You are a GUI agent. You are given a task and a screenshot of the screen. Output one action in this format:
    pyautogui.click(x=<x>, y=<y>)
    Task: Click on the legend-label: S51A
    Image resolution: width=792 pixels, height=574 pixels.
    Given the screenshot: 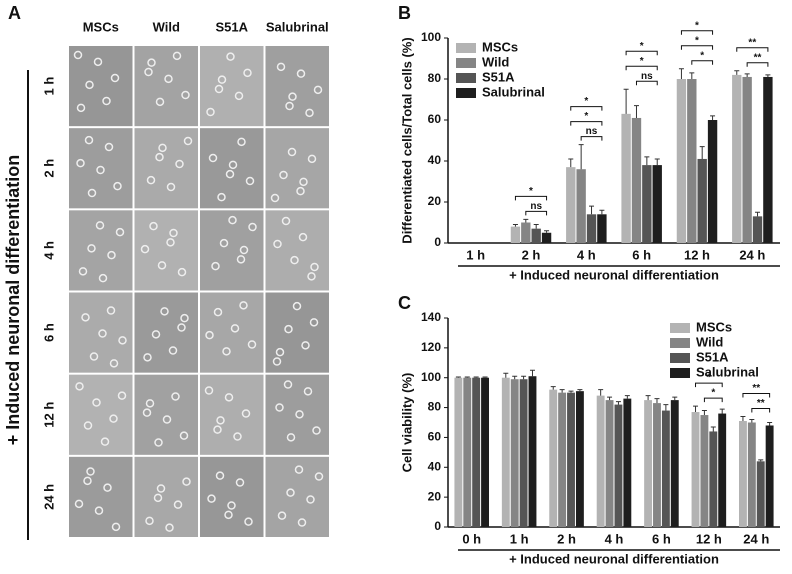 What is the action you would take?
    pyautogui.click(x=712, y=356)
    